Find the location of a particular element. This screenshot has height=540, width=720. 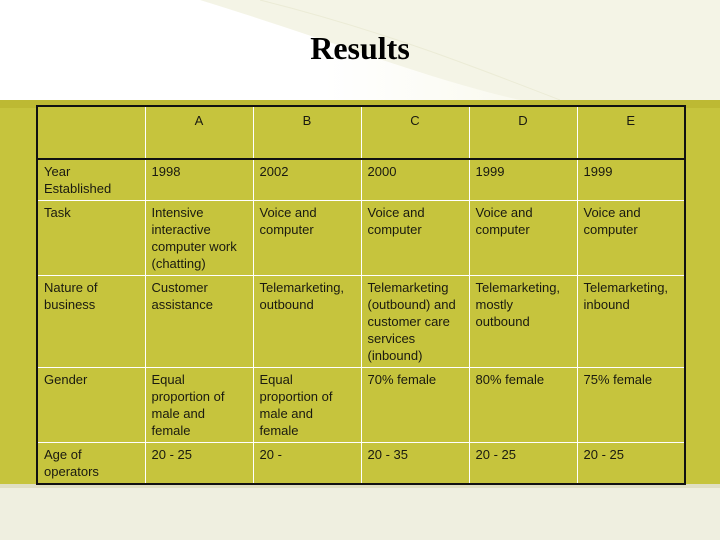

table-cell: Telemarketing, inbound is located at coordinates (631, 321).